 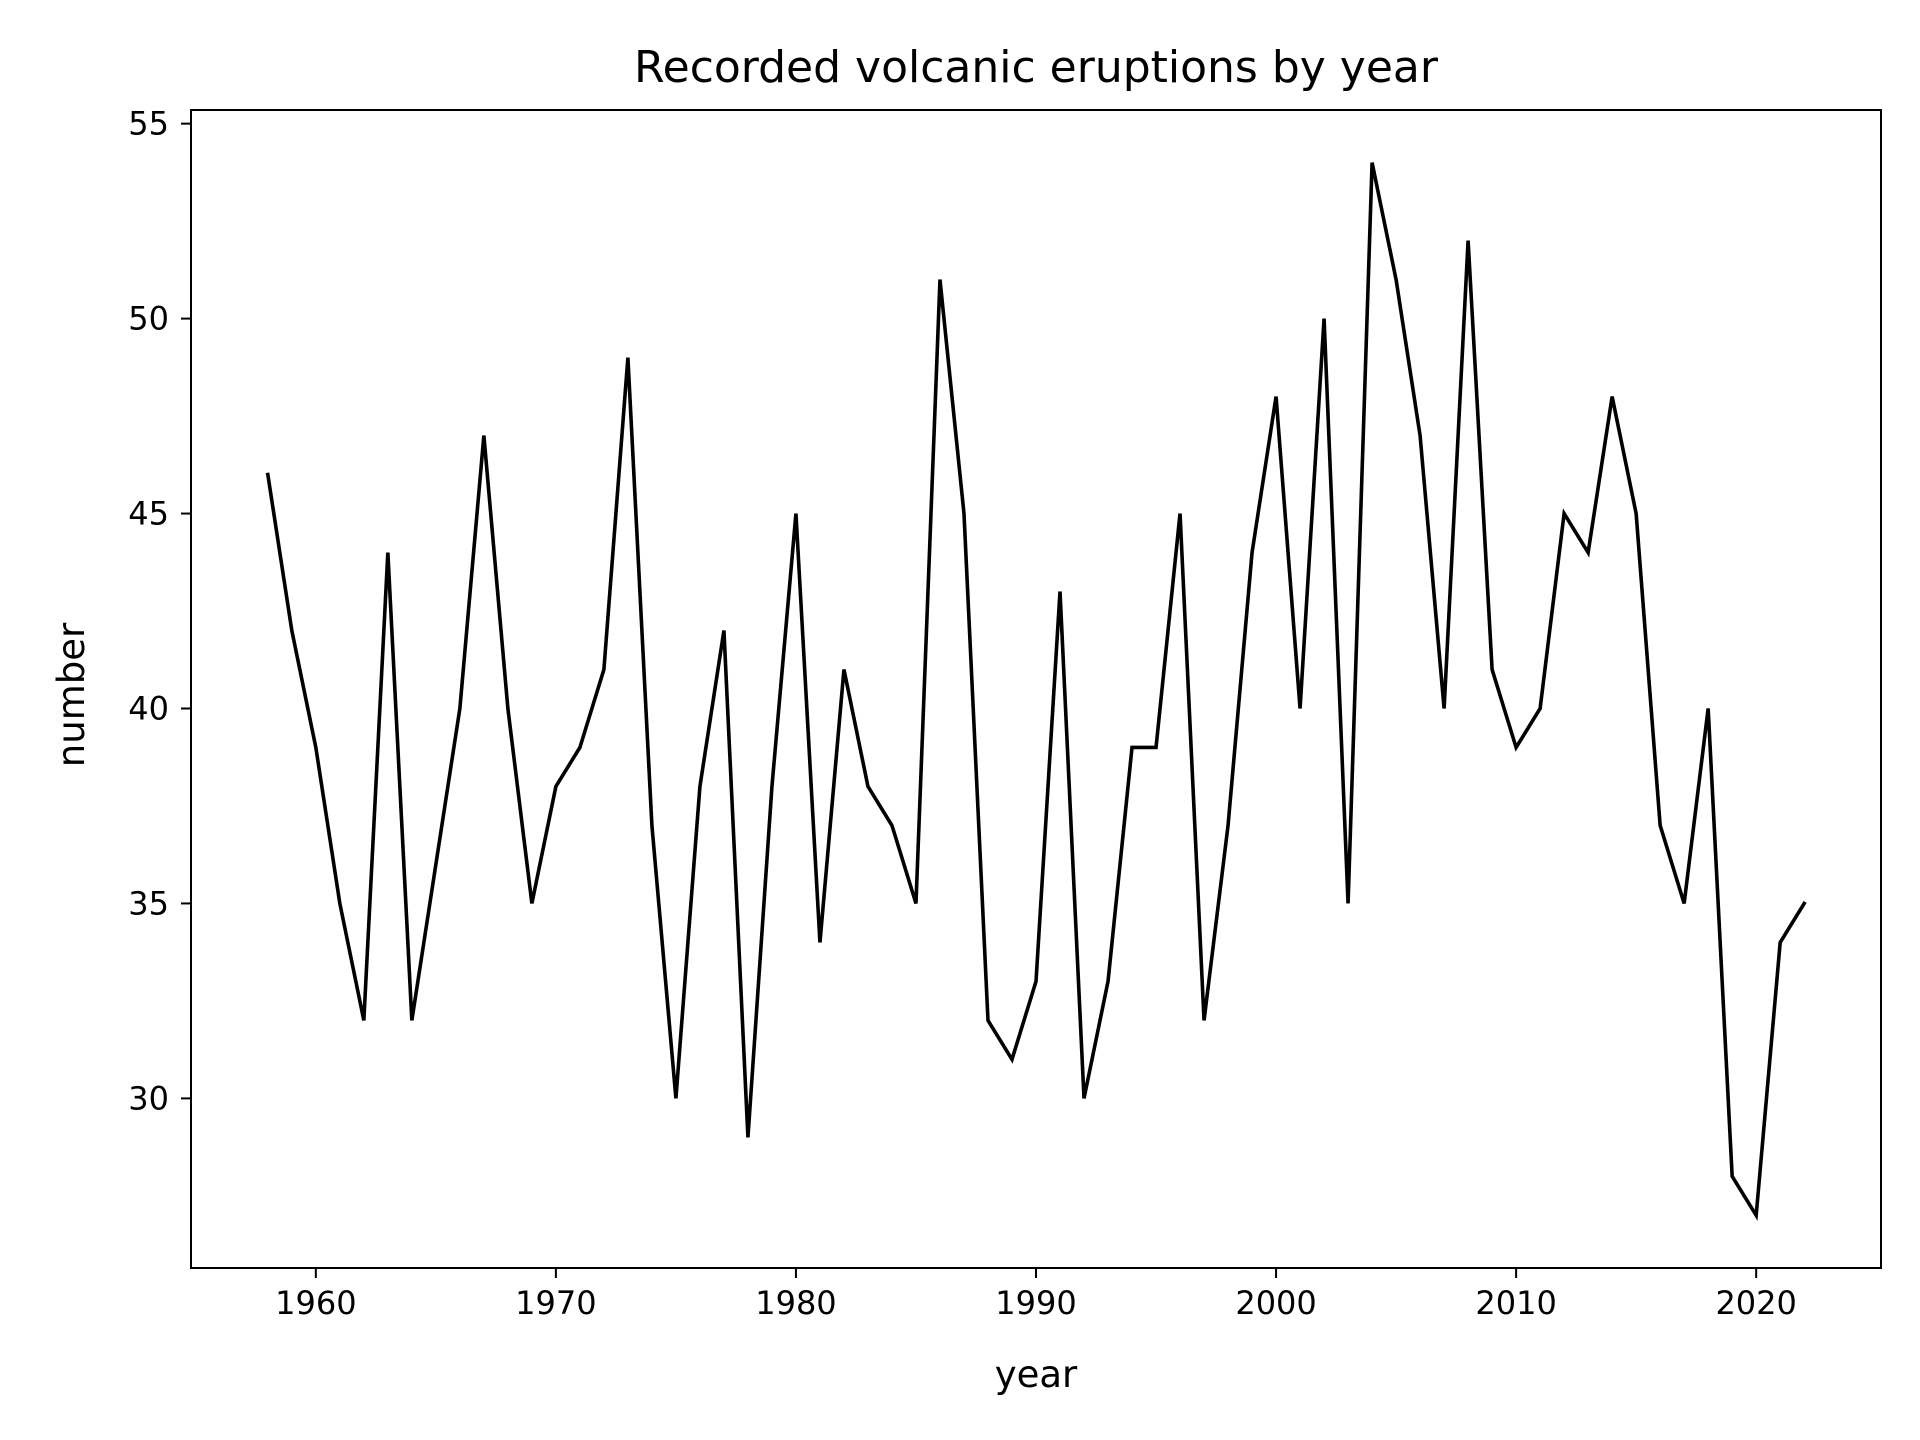 What do you see at coordinates (148, 708) in the screenshot?
I see `y-tick-label: 40` at bounding box center [148, 708].